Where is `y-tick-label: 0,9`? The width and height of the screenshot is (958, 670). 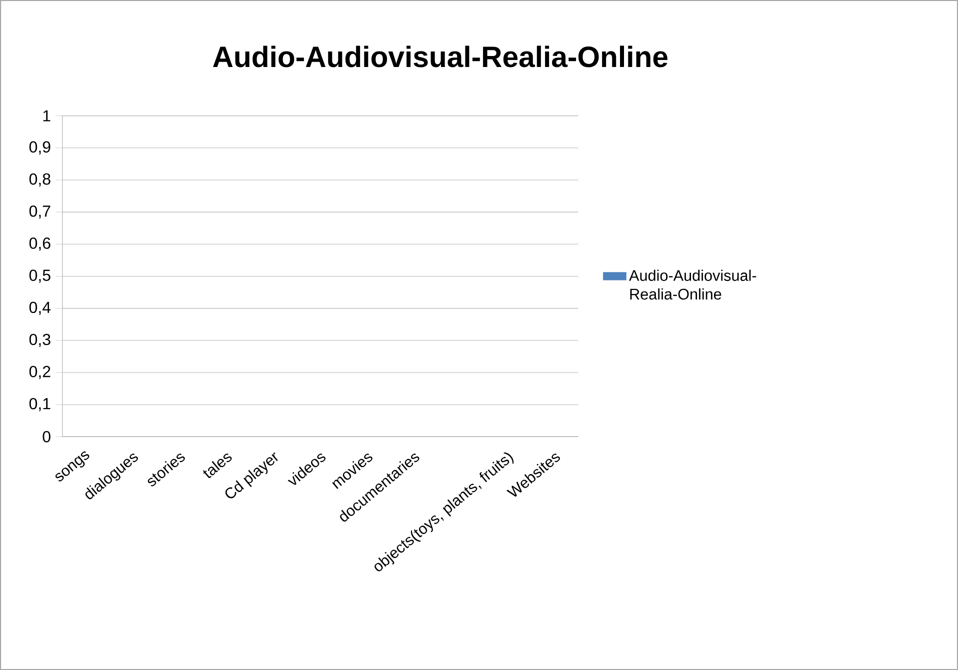
y-tick-label: 0,9 is located at coordinates (39, 147).